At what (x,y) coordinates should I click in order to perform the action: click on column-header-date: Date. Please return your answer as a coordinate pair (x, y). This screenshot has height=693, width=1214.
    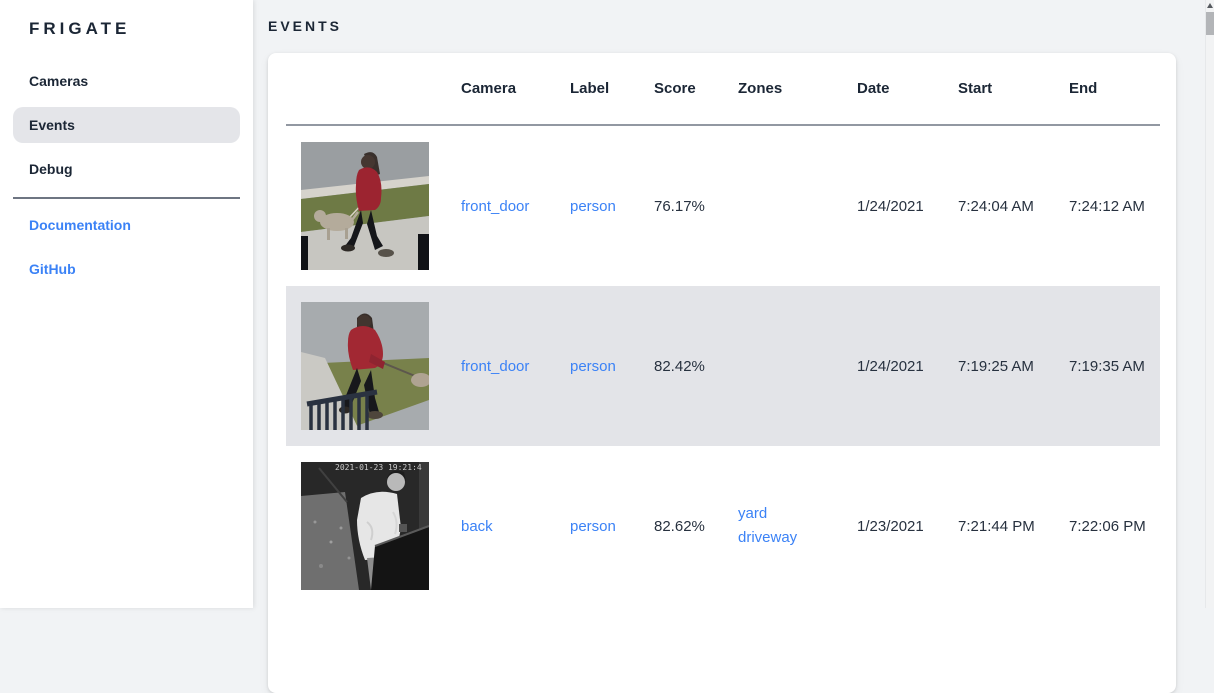
    Looking at the image, I should click on (873, 88).